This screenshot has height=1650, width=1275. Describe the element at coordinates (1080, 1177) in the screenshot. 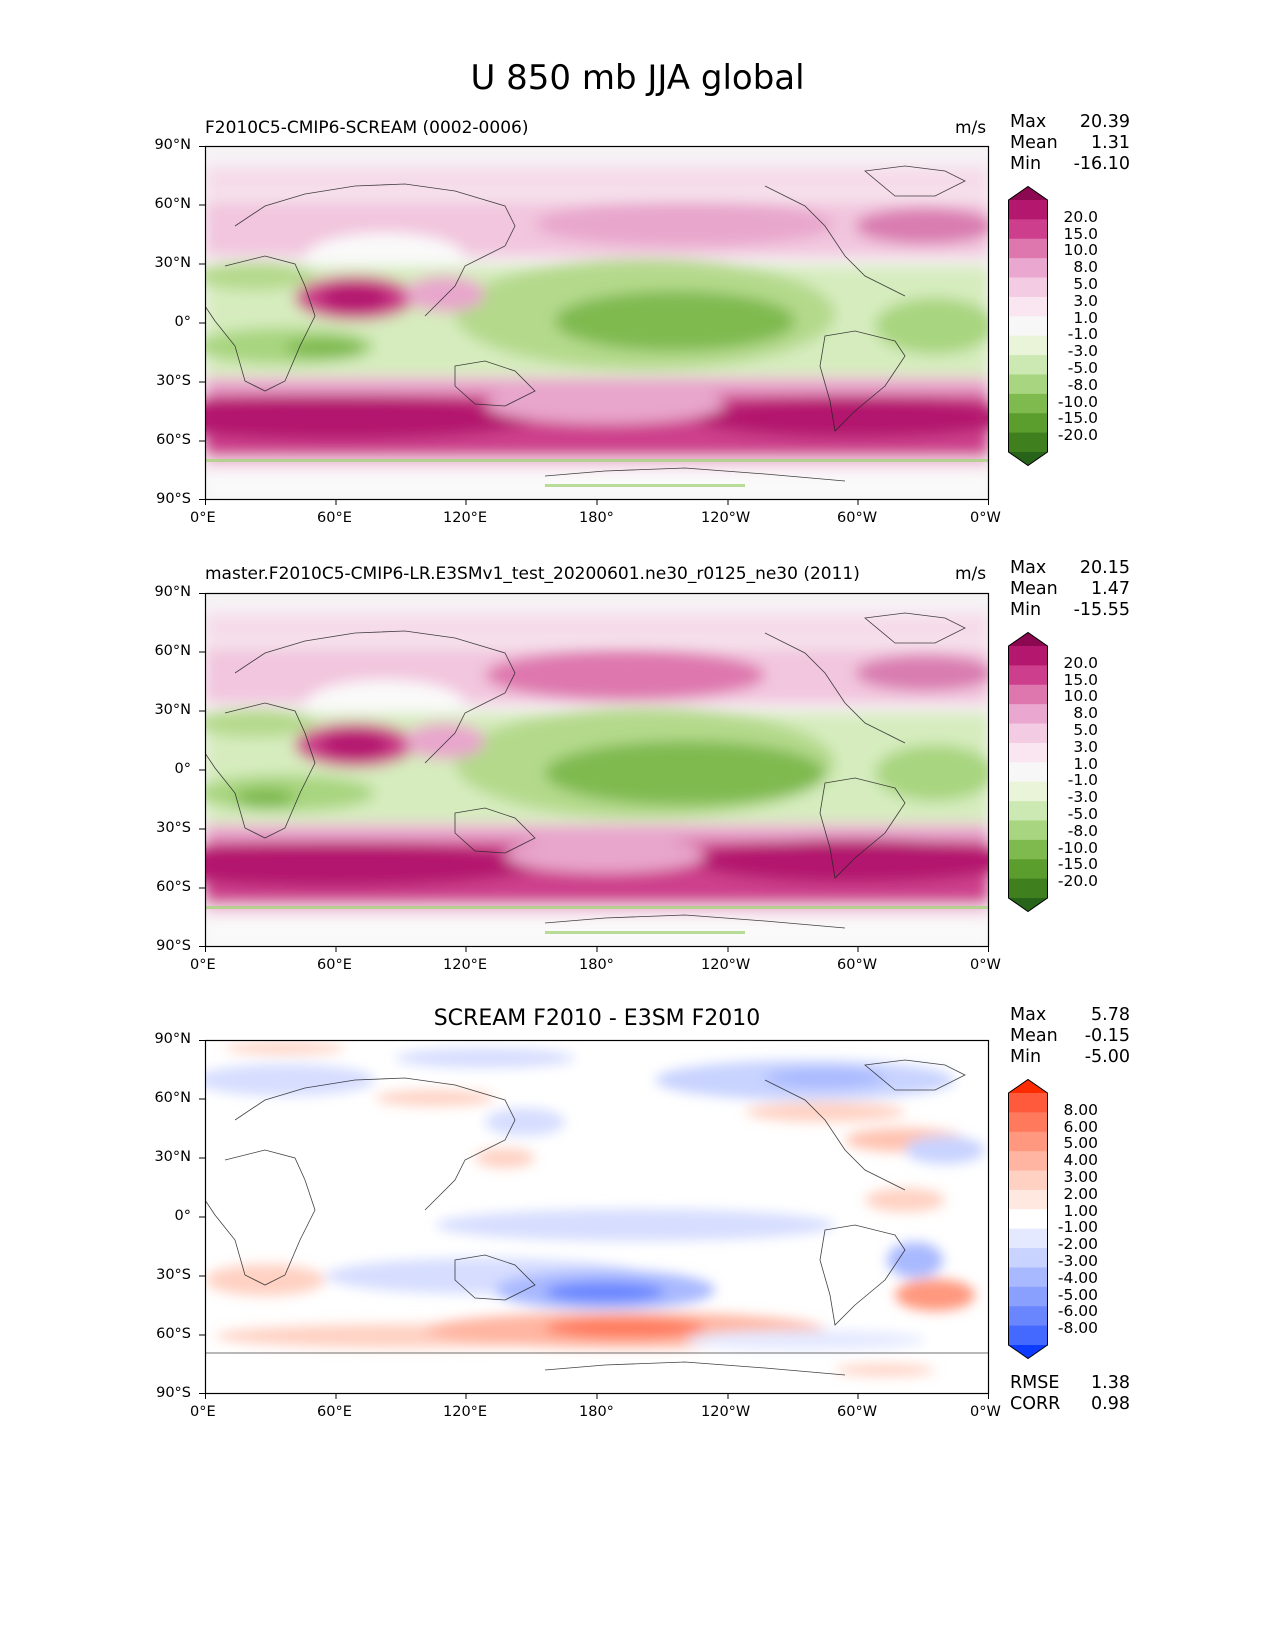

I see `colorbar-tick-label: 3.00` at that location.